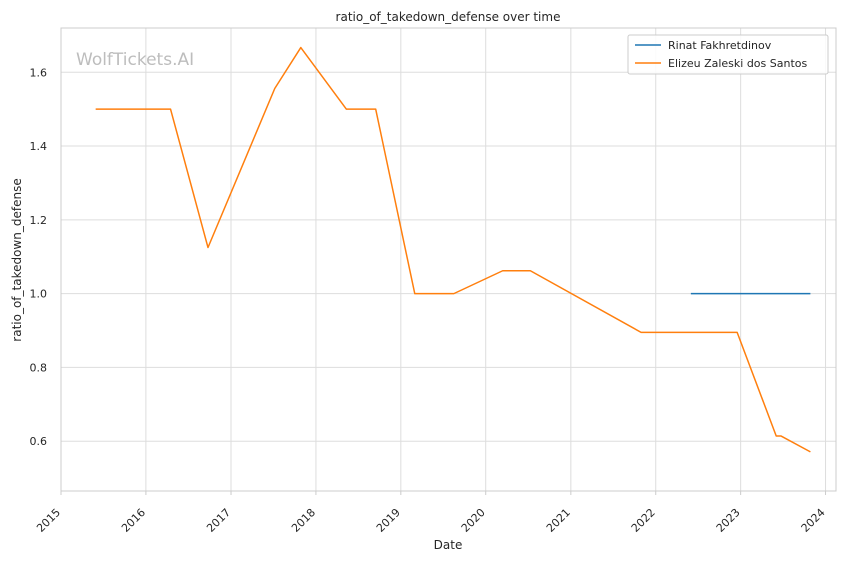 The width and height of the screenshot is (844, 561). What do you see at coordinates (39, 257) in the screenshot?
I see `y-axis-ticks: 0.6 0.8 1.0 1.2 1.4 1.6` at bounding box center [39, 257].